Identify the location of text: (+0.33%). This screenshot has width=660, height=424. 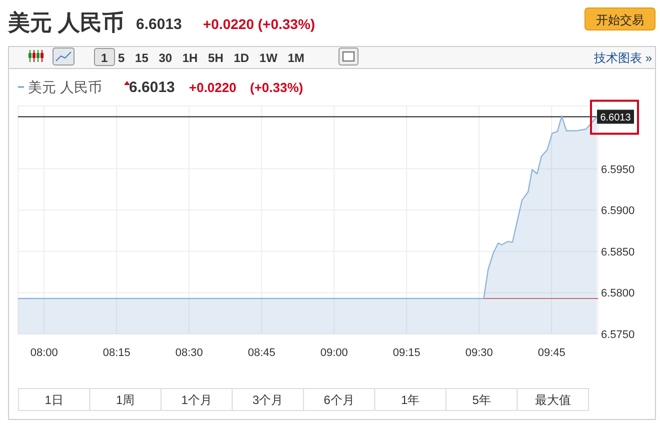
(277, 87).